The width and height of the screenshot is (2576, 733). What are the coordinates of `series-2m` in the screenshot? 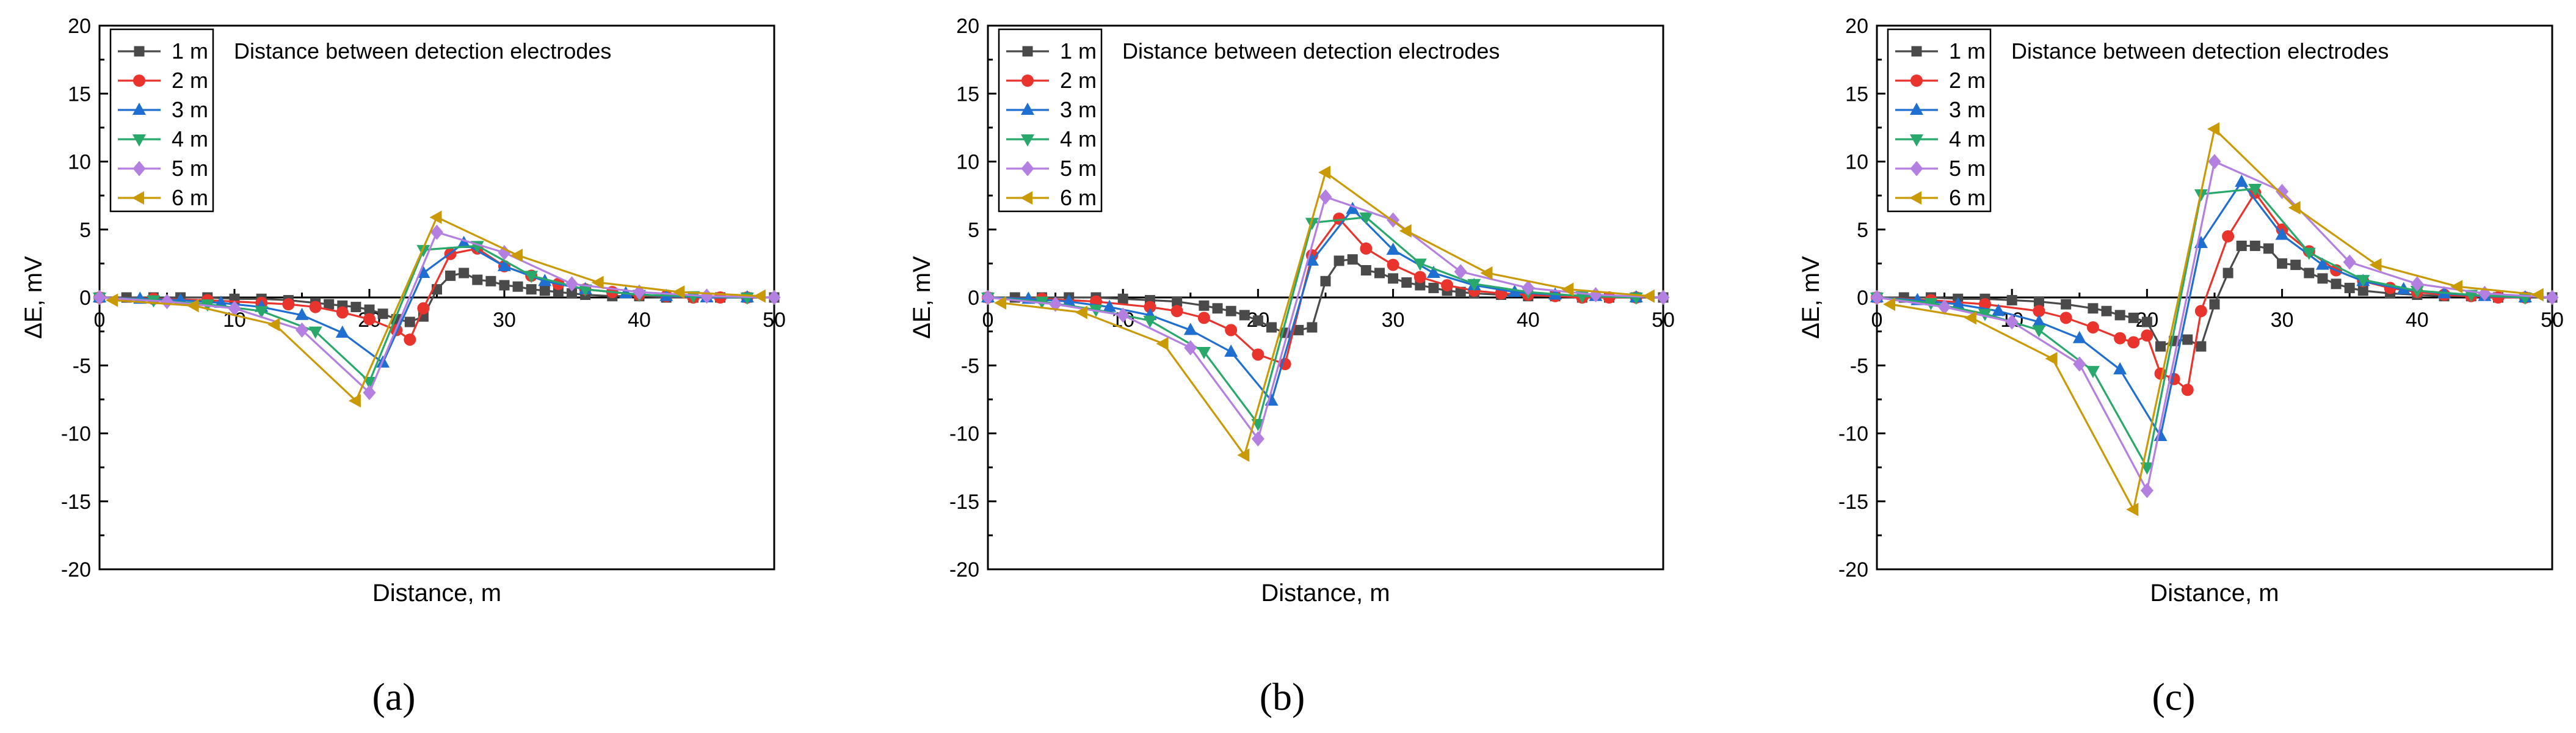 It's located at (423, 294).